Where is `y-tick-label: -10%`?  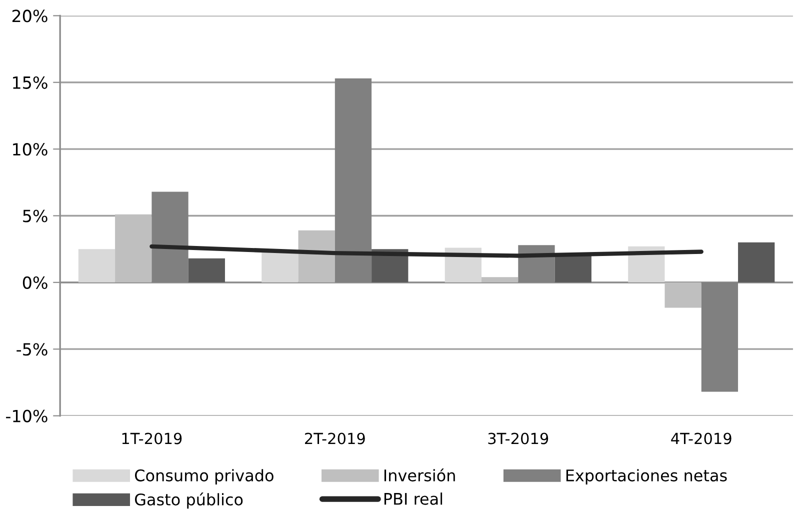 y-tick-label: -10% is located at coordinates (27, 416).